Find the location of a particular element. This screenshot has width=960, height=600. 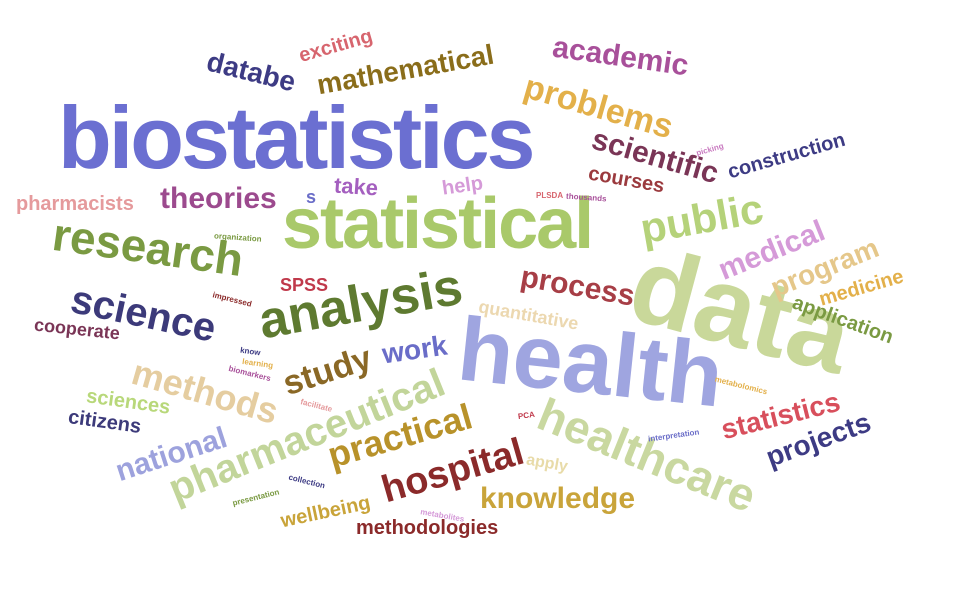

word-metabolomics: metabolomics is located at coordinates (741, 385).